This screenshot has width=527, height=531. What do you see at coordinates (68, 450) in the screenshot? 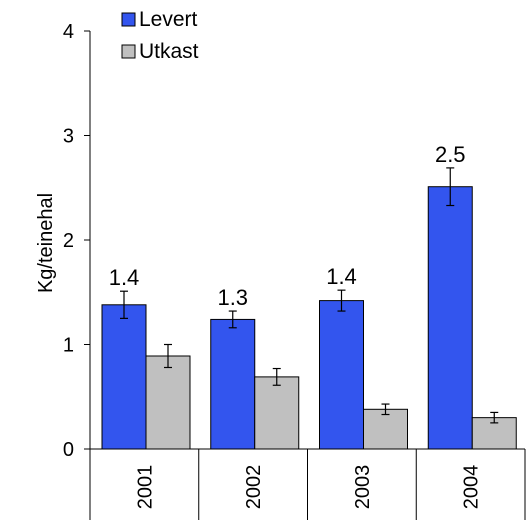
I see `y-tick-label: 0` at bounding box center [68, 450].